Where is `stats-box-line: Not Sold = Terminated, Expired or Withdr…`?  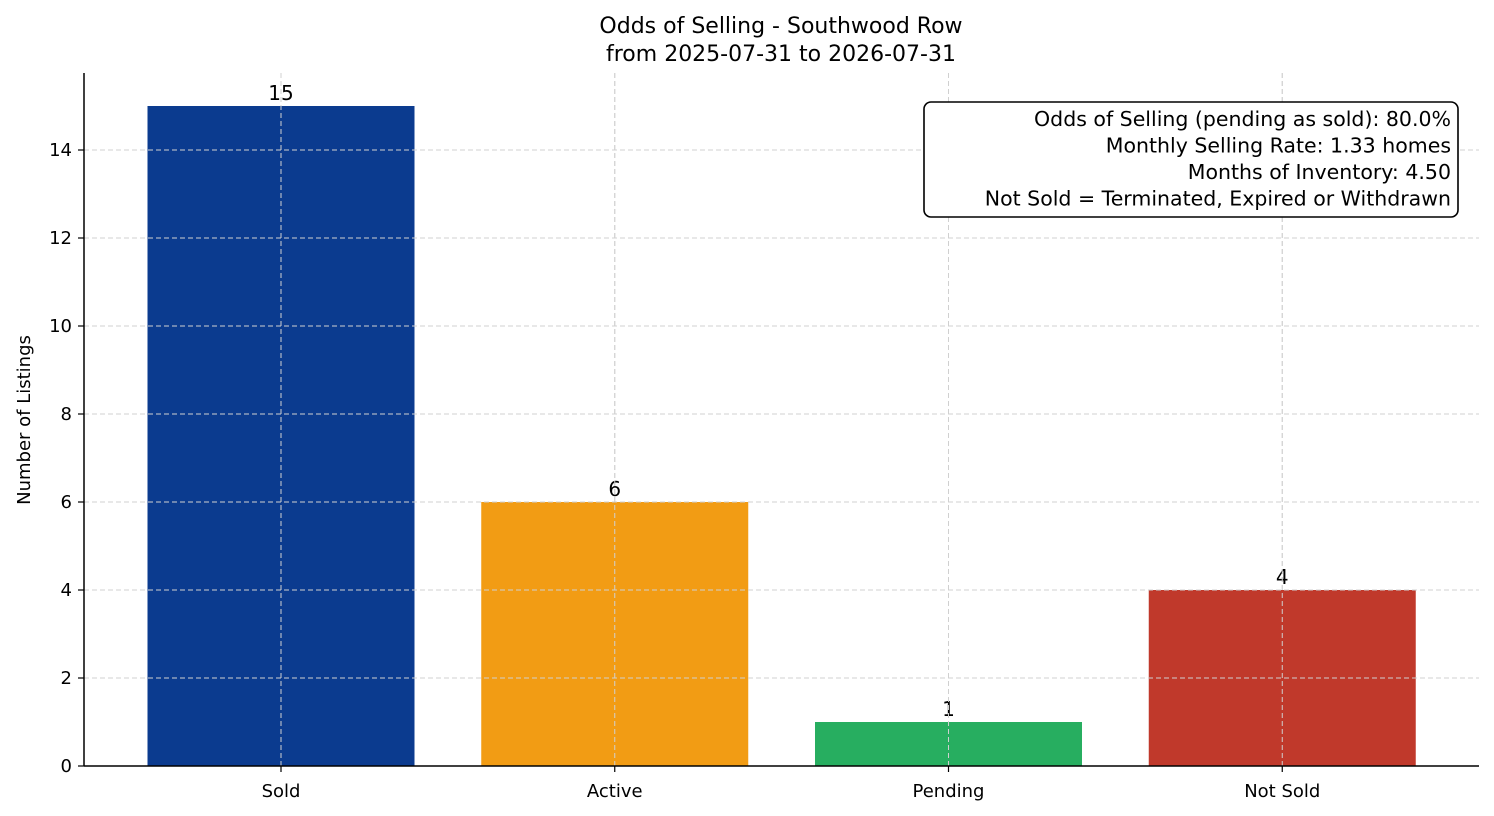 stats-box-line: Not Sold = Terminated, Expired or Withdr… is located at coordinates (1218, 199).